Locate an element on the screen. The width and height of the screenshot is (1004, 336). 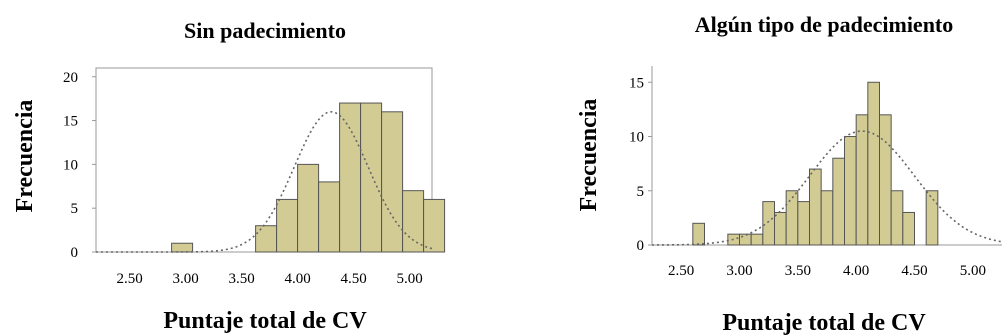
y-tick-label: 20 is located at coordinates (70, 78).